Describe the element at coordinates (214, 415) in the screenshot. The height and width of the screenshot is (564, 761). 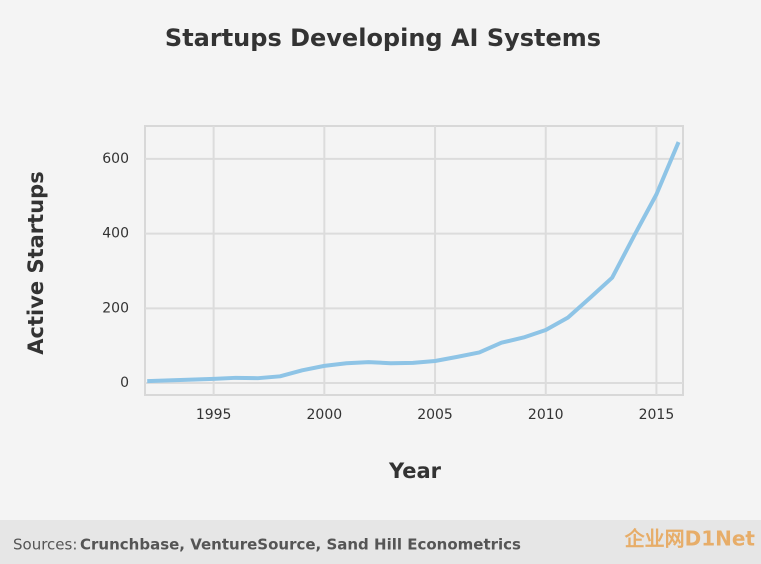
I see `x-tick-label: 1995` at that location.